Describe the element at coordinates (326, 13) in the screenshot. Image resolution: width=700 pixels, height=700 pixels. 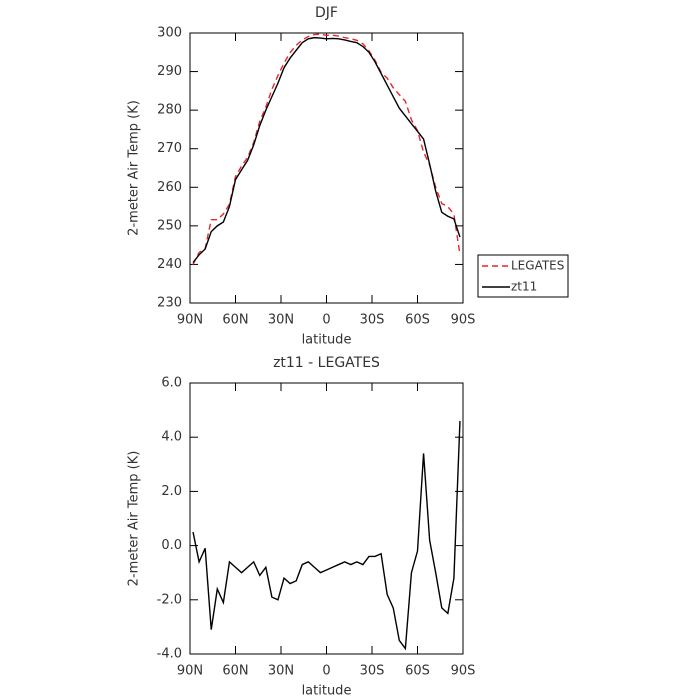
I see `chart-title: DJF` at that location.